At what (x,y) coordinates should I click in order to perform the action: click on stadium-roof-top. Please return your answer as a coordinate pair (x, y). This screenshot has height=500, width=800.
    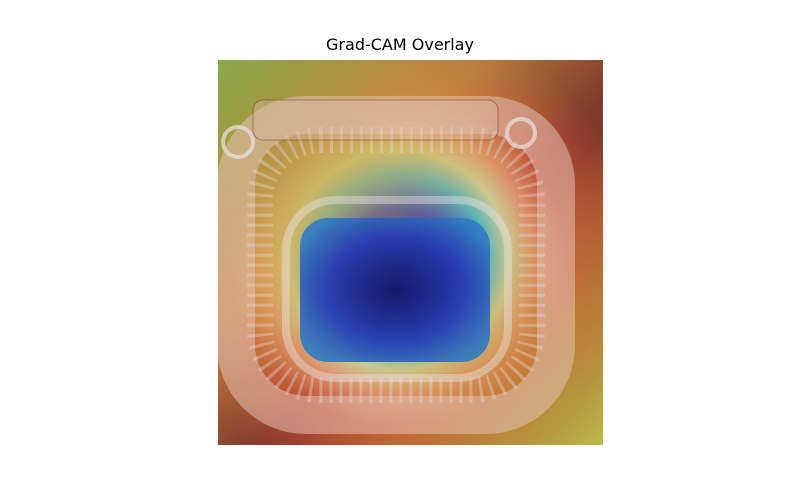
    Looking at the image, I should click on (375, 120).